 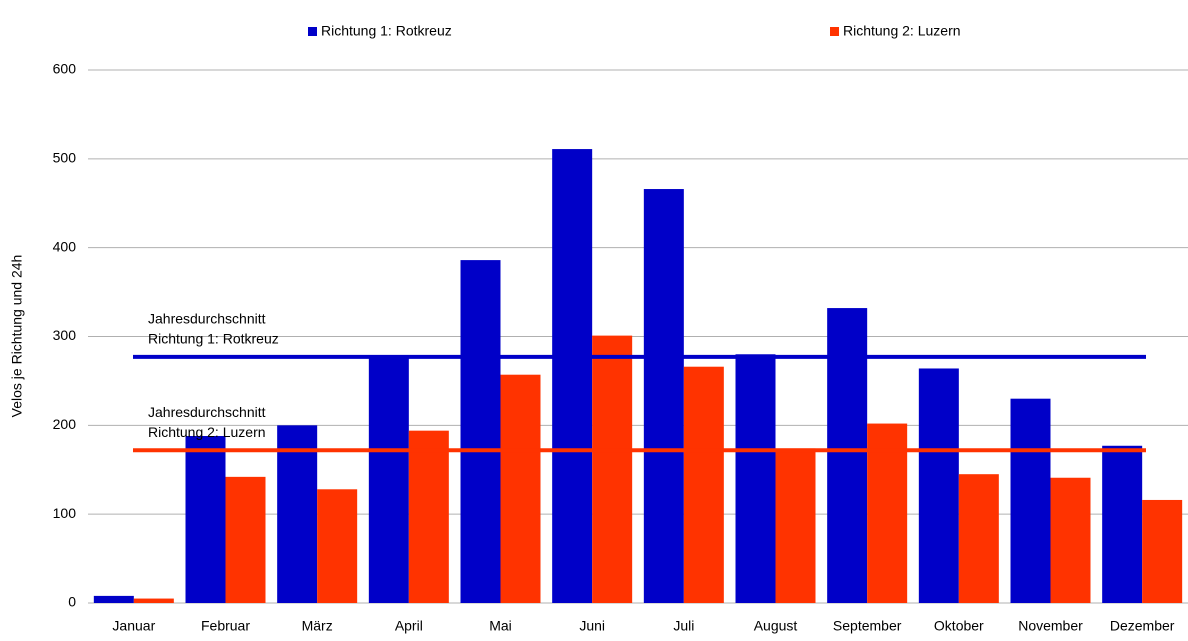 What do you see at coordinates (65, 513) in the screenshot?
I see `y-tick-label: 100` at bounding box center [65, 513].